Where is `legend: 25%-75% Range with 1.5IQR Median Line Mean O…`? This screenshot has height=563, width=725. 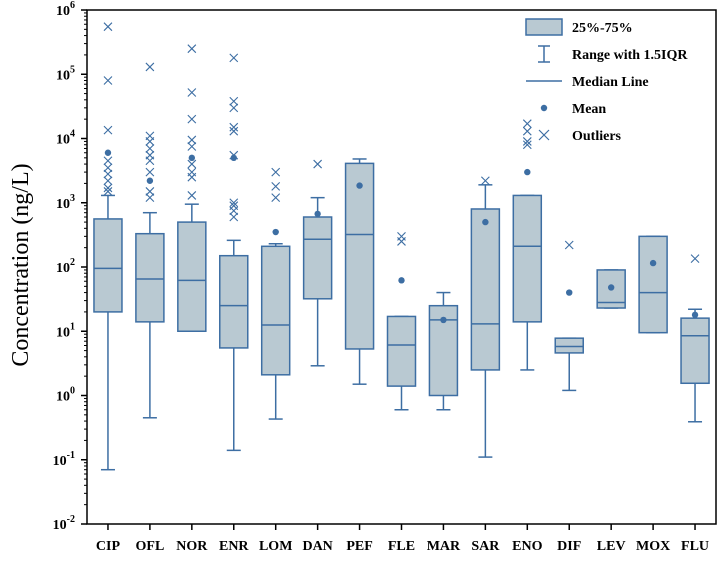 legend: 25%-75% Range with 1.5IQR Median Line Mean O… is located at coordinates (606, 81).